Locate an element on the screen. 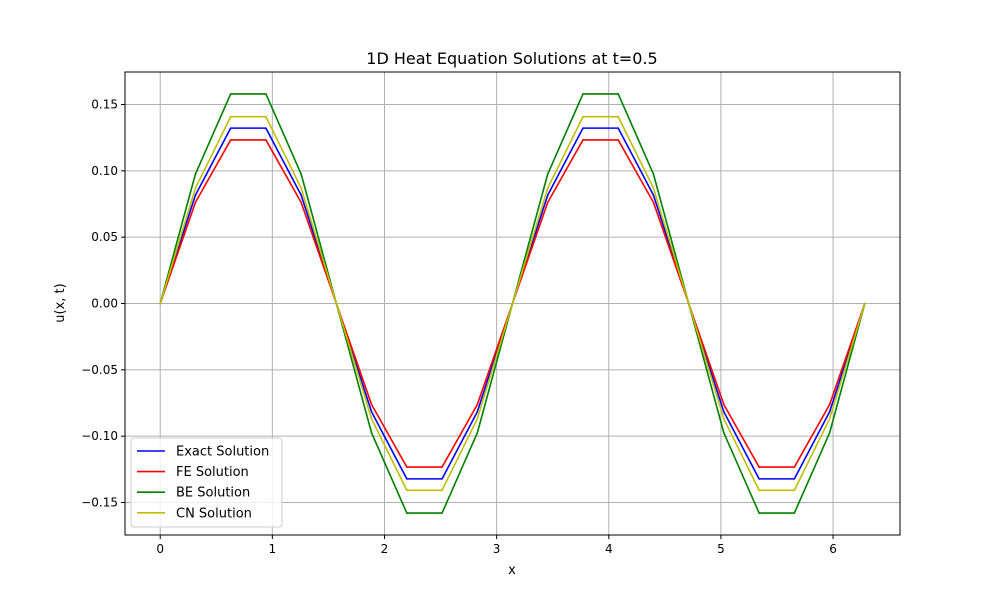 This screenshot has height=600, width=1000. y-tick-label: 0.00 is located at coordinates (104, 304).